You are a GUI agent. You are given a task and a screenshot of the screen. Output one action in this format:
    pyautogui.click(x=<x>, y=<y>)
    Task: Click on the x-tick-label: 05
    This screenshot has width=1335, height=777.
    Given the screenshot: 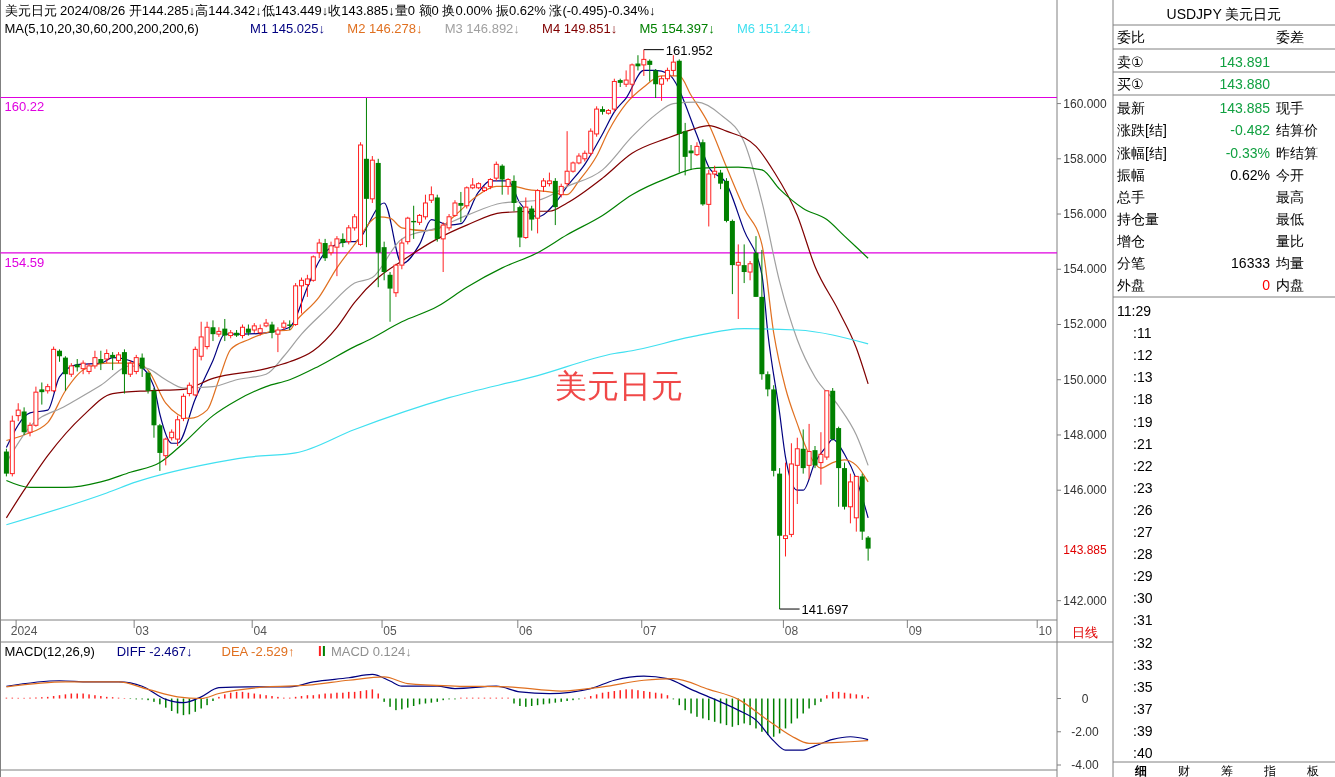 What is the action you would take?
    pyautogui.click(x=390, y=631)
    